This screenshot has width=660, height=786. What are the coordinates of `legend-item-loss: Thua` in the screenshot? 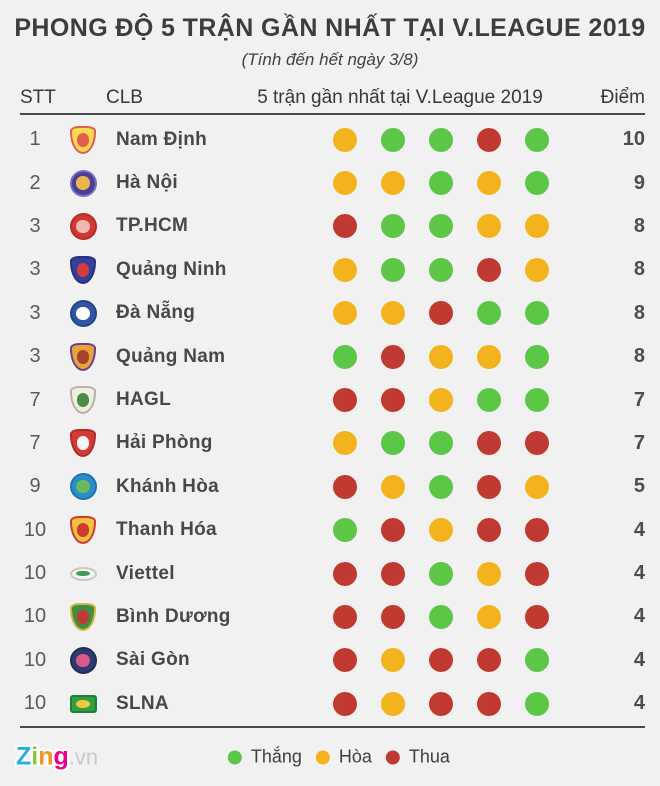 It's located at (417, 757).